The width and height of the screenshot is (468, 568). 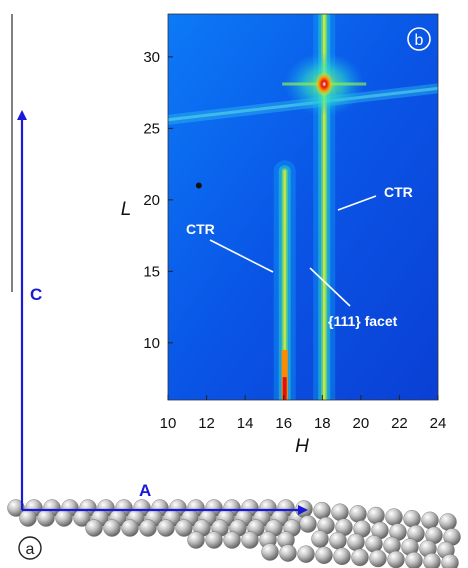 I want to click on panel-a-circle, so click(x=30, y=548).